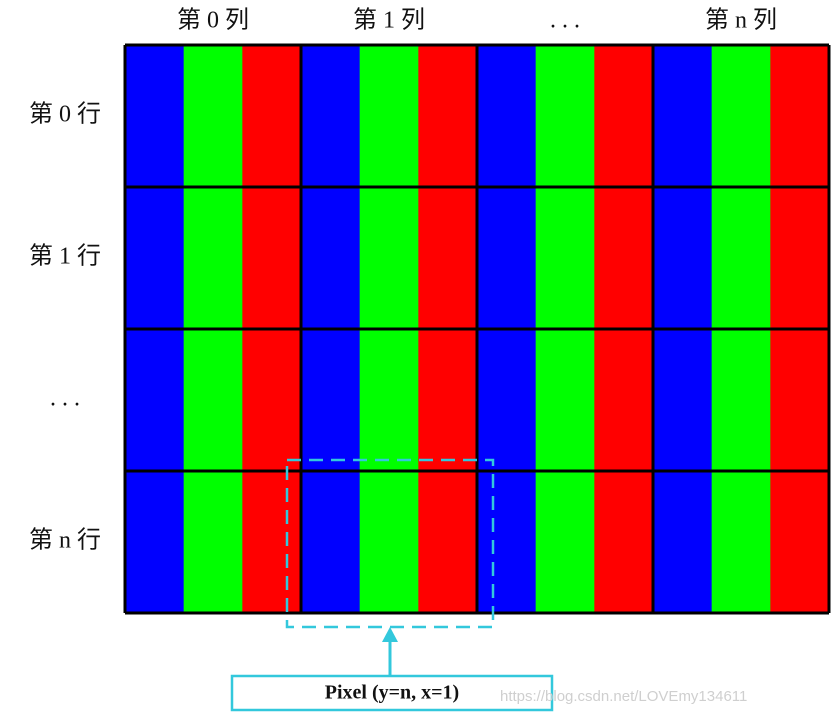 The image size is (833, 720). I want to click on column-label: 第 0 列, so click(213, 20).